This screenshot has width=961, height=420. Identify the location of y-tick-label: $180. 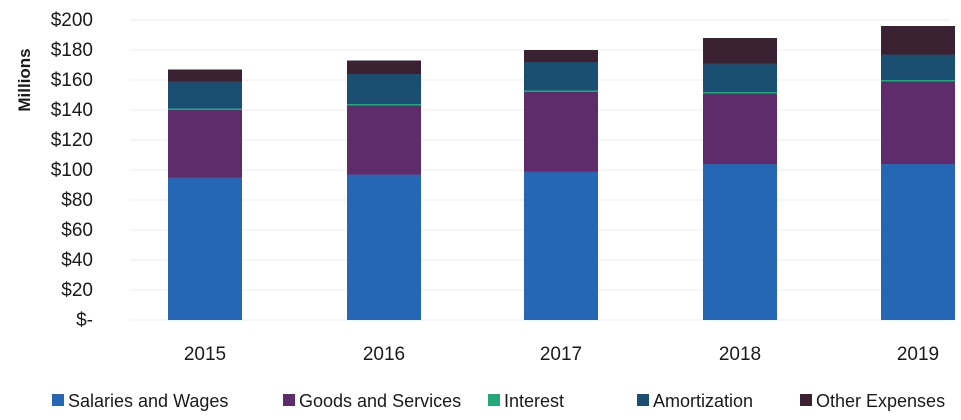
(72, 50).